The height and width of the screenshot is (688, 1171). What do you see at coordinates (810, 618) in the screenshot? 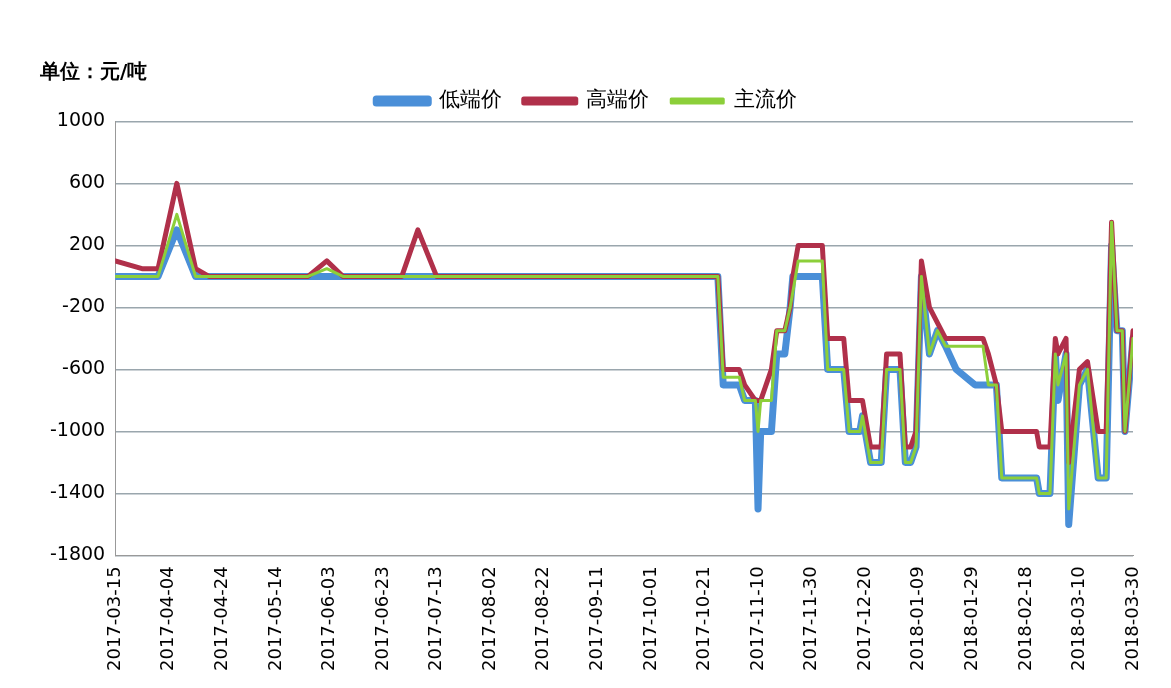
I see `x-tick-label: 2017-11-30` at bounding box center [810, 618].